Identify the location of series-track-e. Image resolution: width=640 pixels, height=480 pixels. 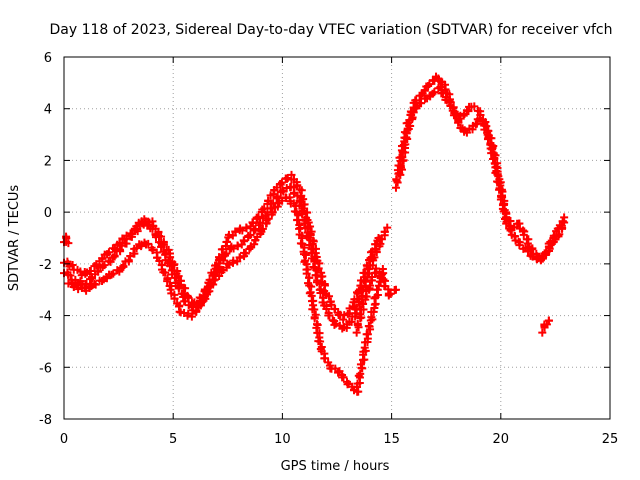
(482, 173).